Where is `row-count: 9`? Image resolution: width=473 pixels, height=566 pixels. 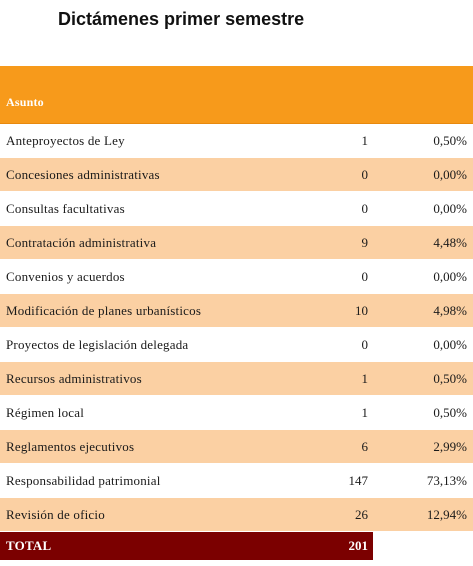 row-count: 9 is located at coordinates (365, 242).